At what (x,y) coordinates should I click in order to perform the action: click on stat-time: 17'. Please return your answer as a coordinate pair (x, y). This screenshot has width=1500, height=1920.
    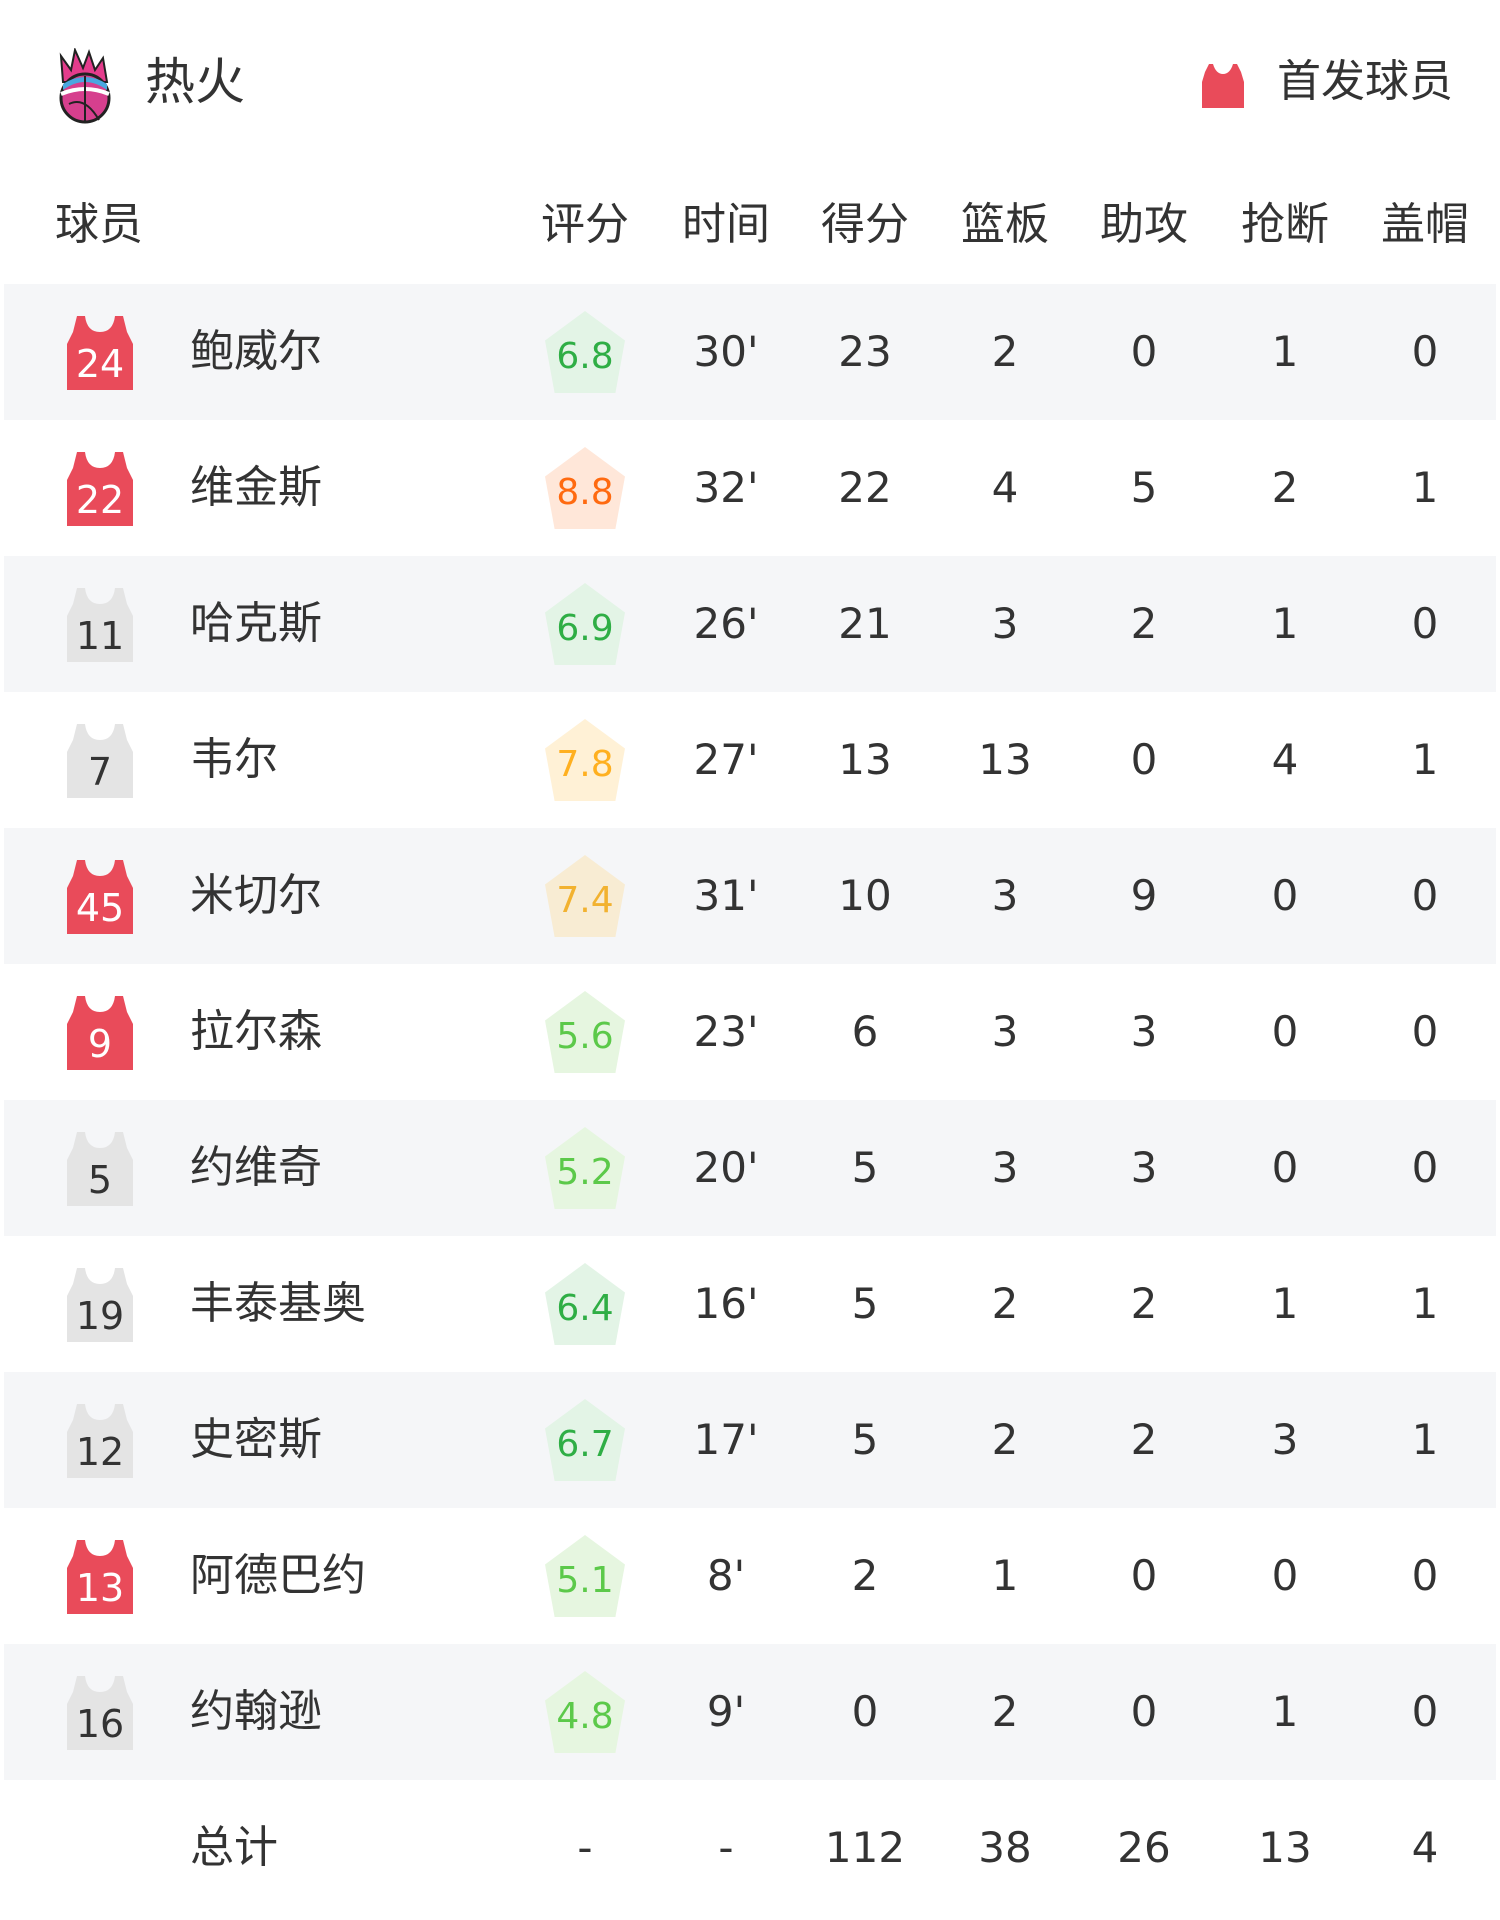
    Looking at the image, I should click on (726, 1439).